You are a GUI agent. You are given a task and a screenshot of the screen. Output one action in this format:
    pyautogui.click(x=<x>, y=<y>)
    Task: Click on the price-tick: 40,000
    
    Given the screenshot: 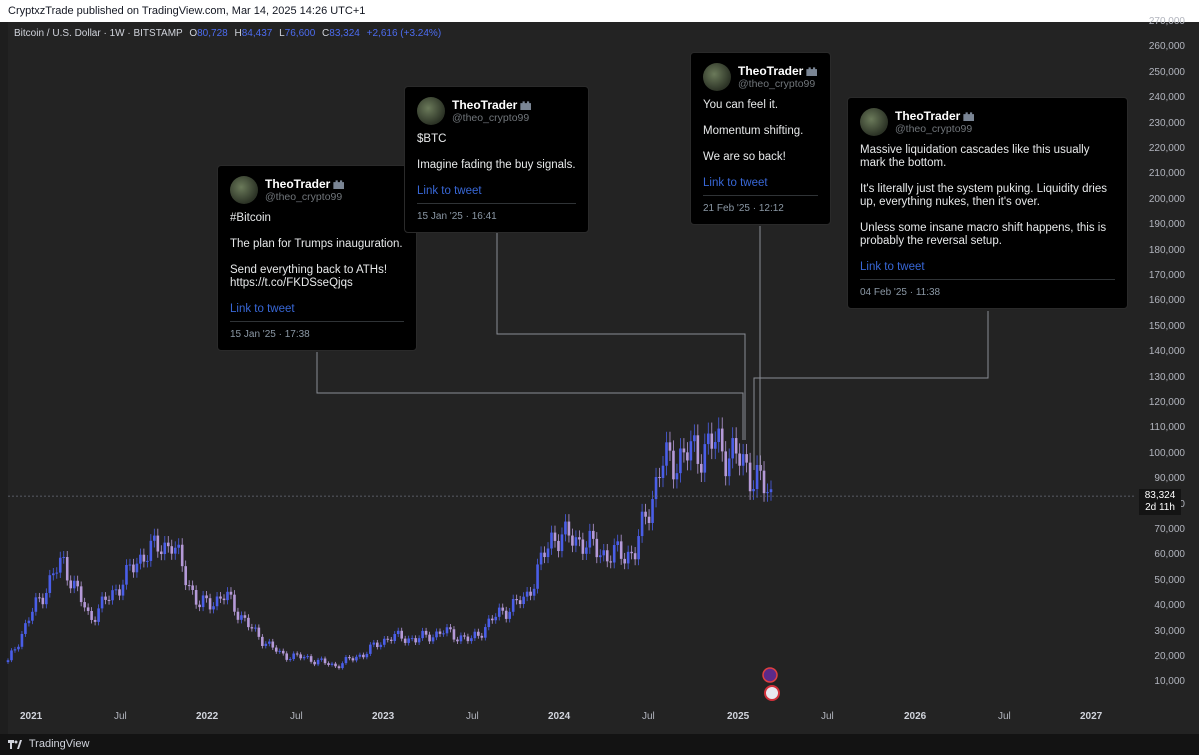 What is the action you would take?
    pyautogui.click(x=1169, y=606)
    